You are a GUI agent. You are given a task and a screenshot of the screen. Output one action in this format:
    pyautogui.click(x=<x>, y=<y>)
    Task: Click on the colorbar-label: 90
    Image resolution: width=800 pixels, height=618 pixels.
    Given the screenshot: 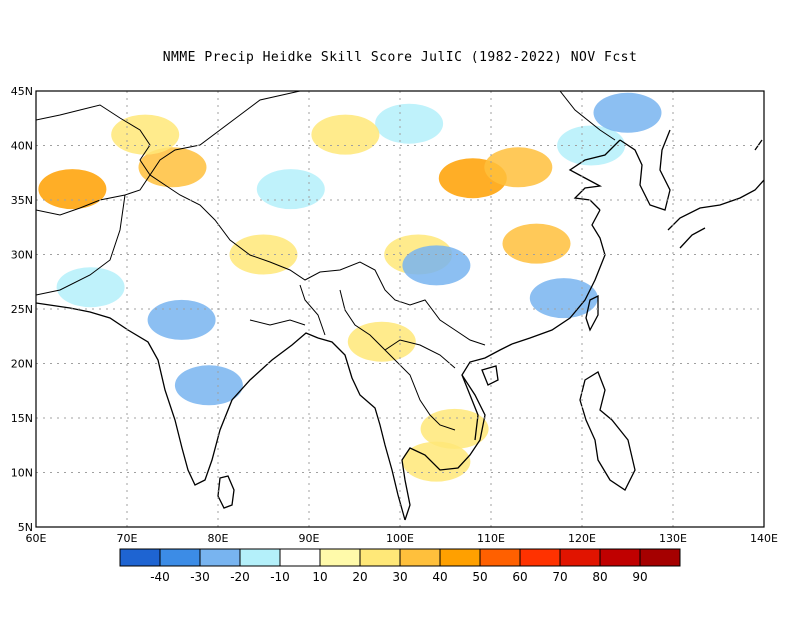 What is the action you would take?
    pyautogui.click(x=639, y=577)
    